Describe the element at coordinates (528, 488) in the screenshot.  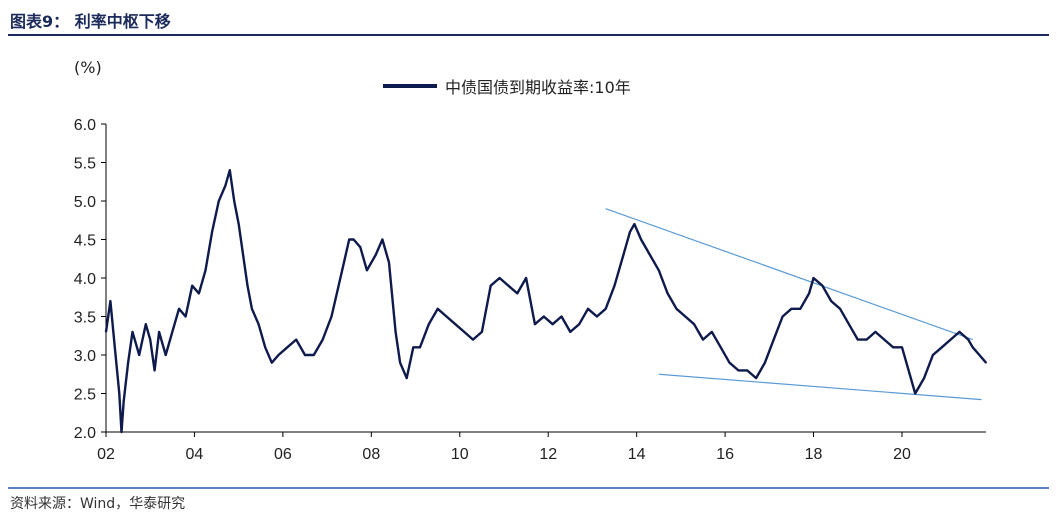
I see `footer-divider` at that location.